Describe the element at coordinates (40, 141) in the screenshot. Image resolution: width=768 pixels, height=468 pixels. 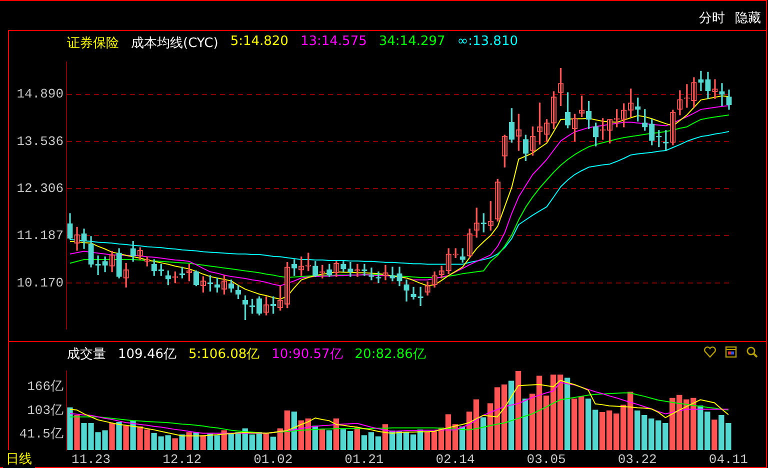
I see `y-tick-label: 13.536` at that location.